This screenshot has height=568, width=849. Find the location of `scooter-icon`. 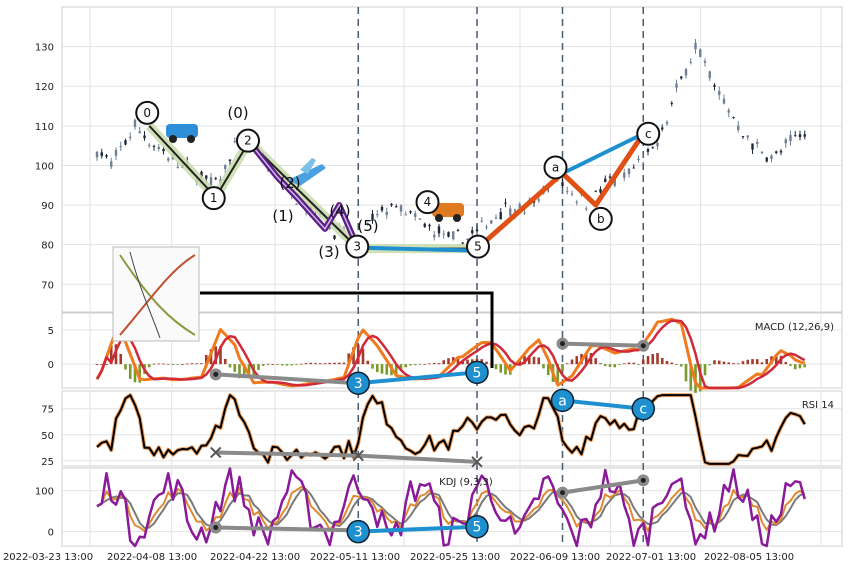

scooter-icon is located at coordinates (448, 210).